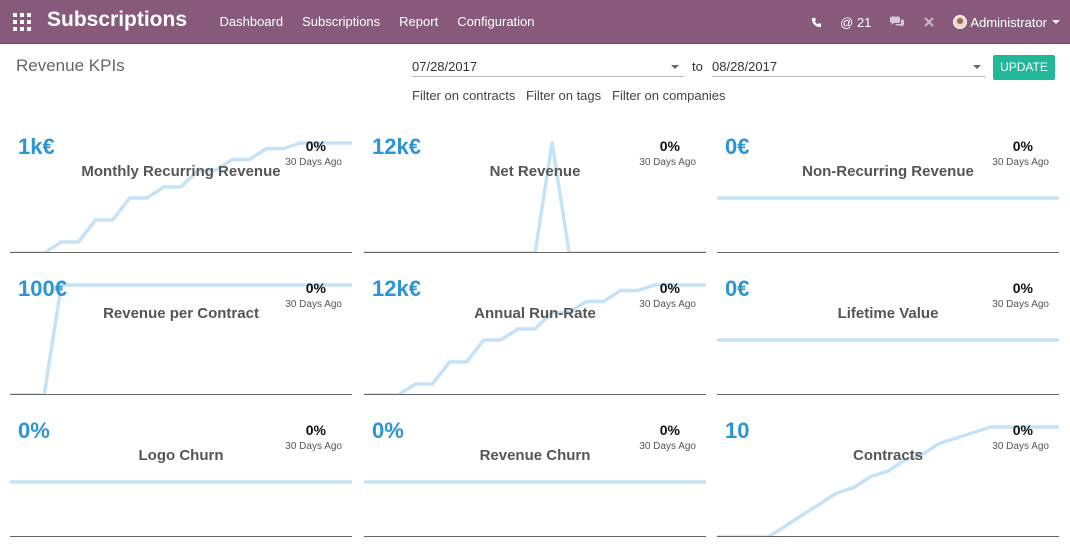  Describe the element at coordinates (929, 22) in the screenshot. I see `close-tools-icon` at that location.